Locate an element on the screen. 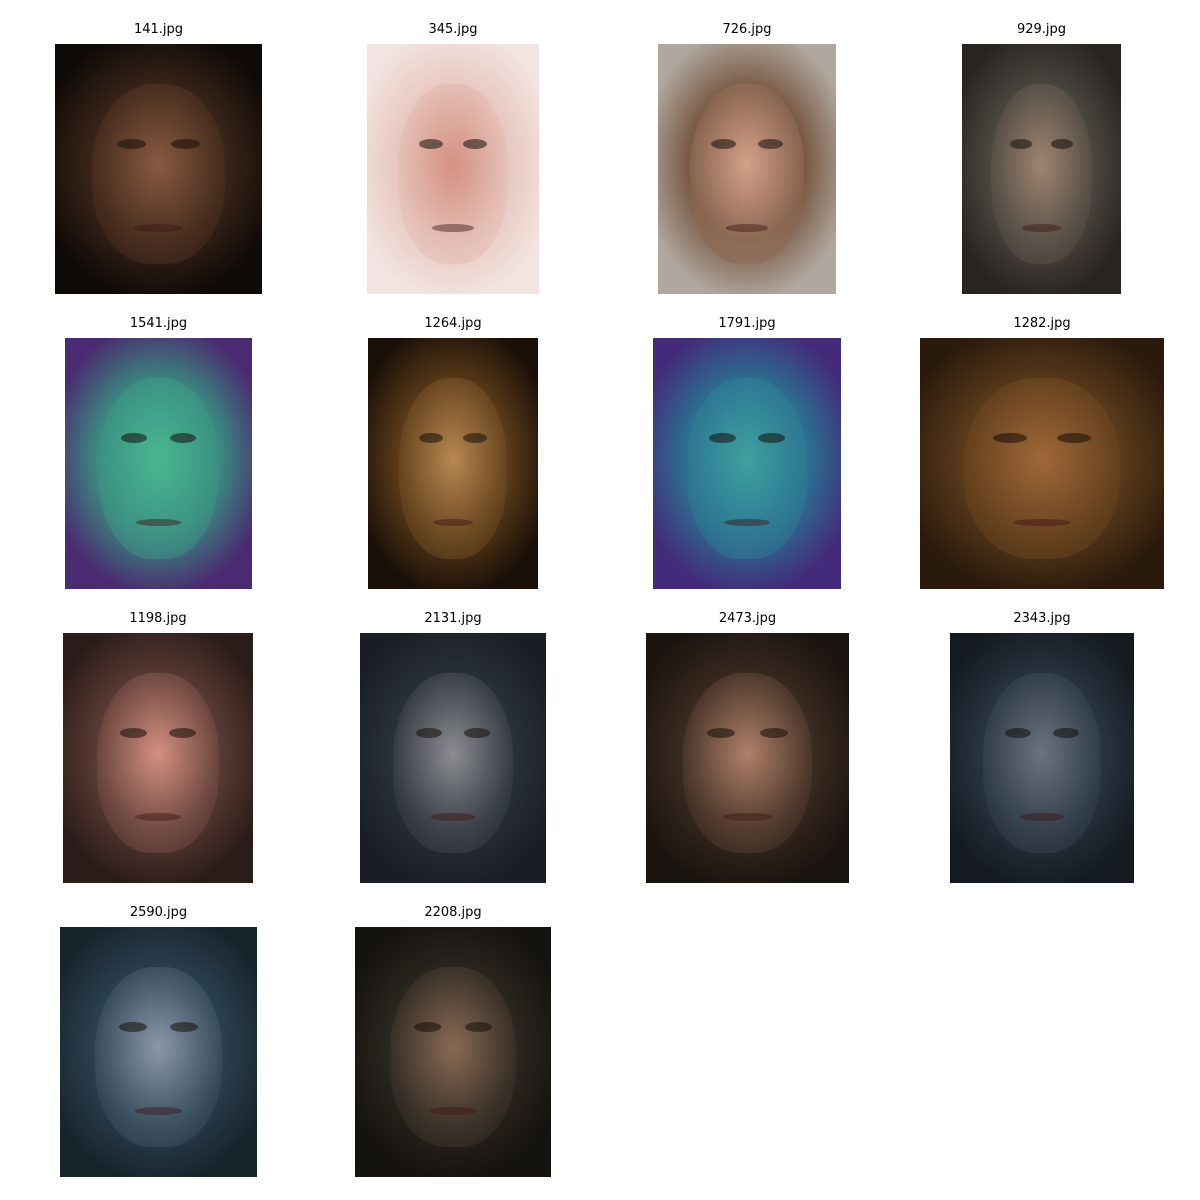 The image size is (1200, 1200). image-tile: 1541.jpg is located at coordinates (158, 452).